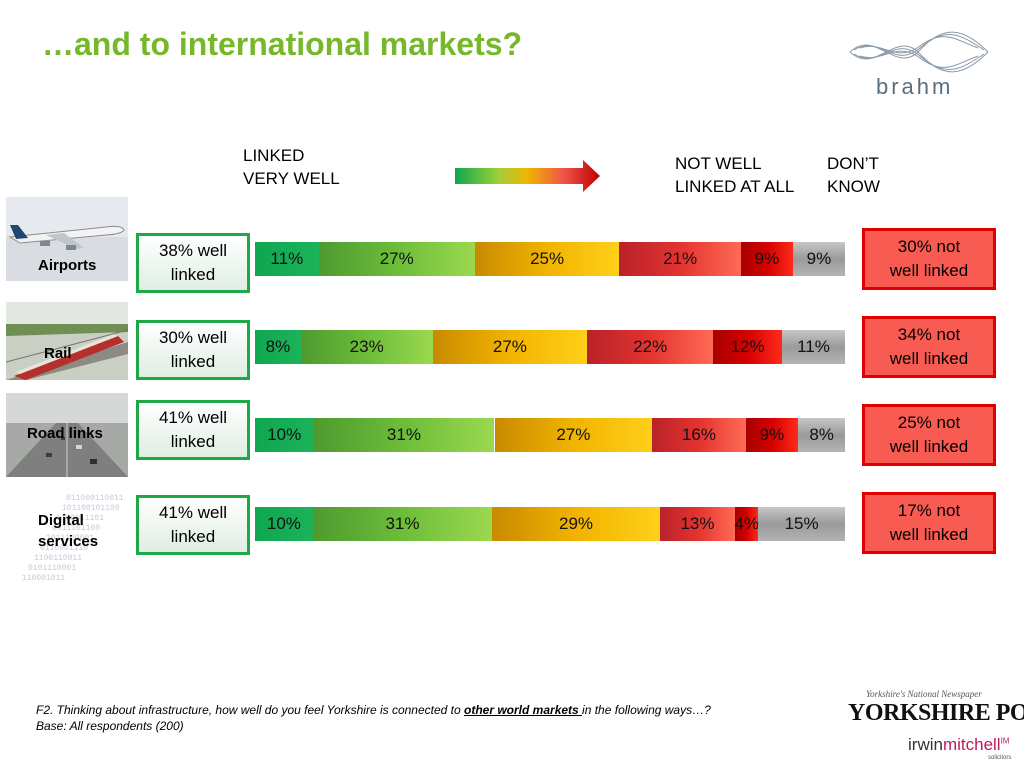  Describe the element at coordinates (929, 523) in the screenshot. I see `not-well-linked-box: 17% not well linked` at that location.